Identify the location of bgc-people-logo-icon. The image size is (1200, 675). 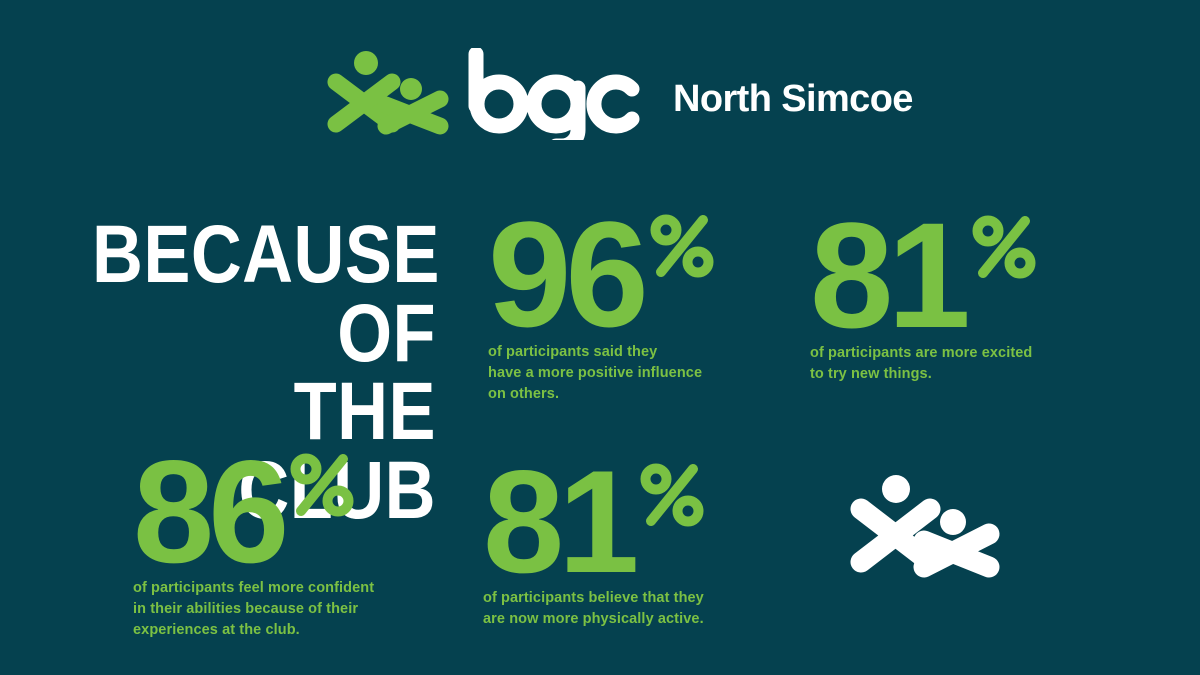
(388, 96).